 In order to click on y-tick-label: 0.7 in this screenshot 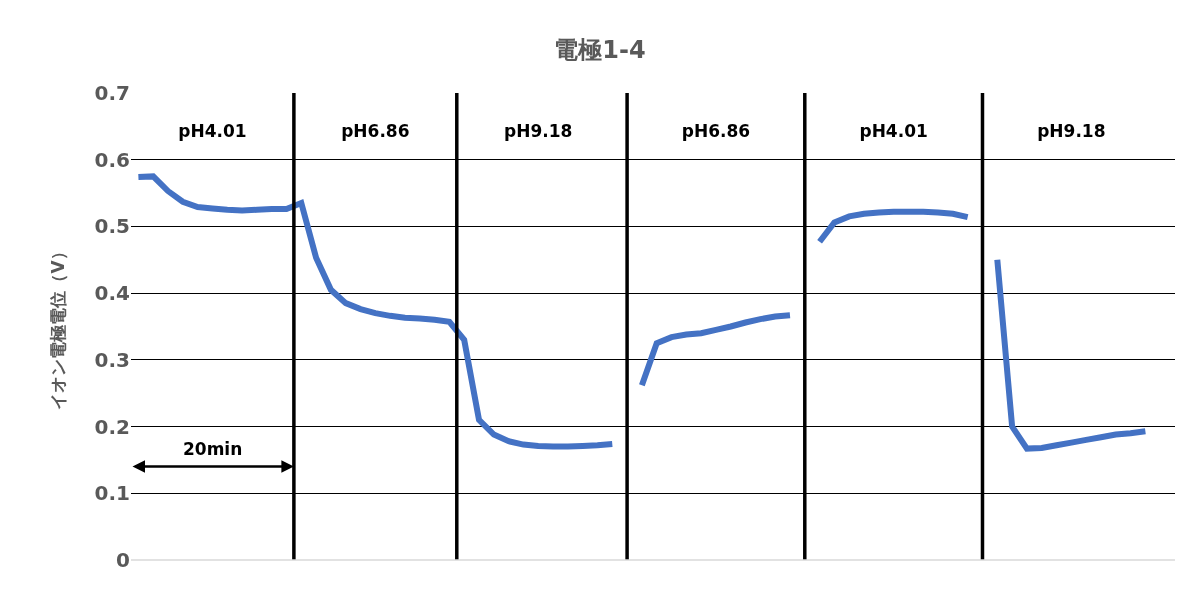, I will do `click(112, 93)`.